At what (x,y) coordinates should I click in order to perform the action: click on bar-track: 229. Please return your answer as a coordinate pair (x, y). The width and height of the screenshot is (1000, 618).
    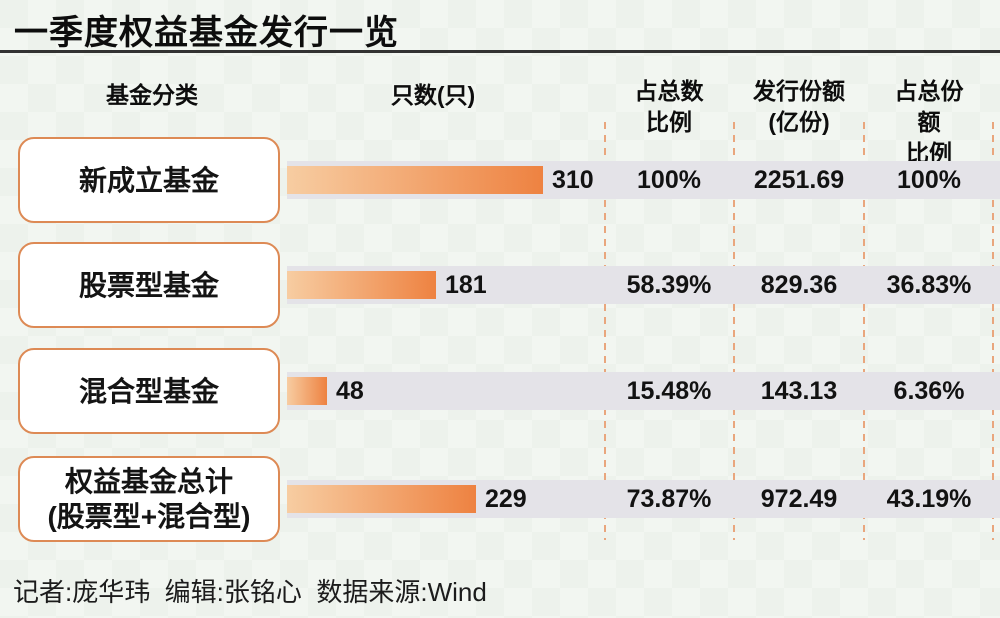
    Looking at the image, I should click on (643, 499).